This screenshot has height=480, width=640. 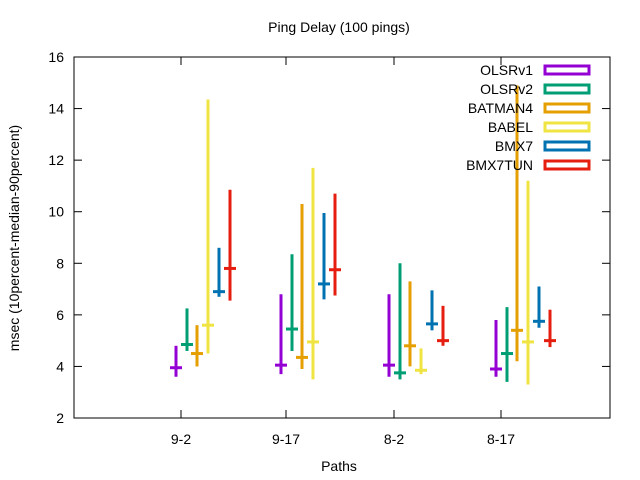 I want to click on y-tick-label: 12, so click(x=56, y=160).